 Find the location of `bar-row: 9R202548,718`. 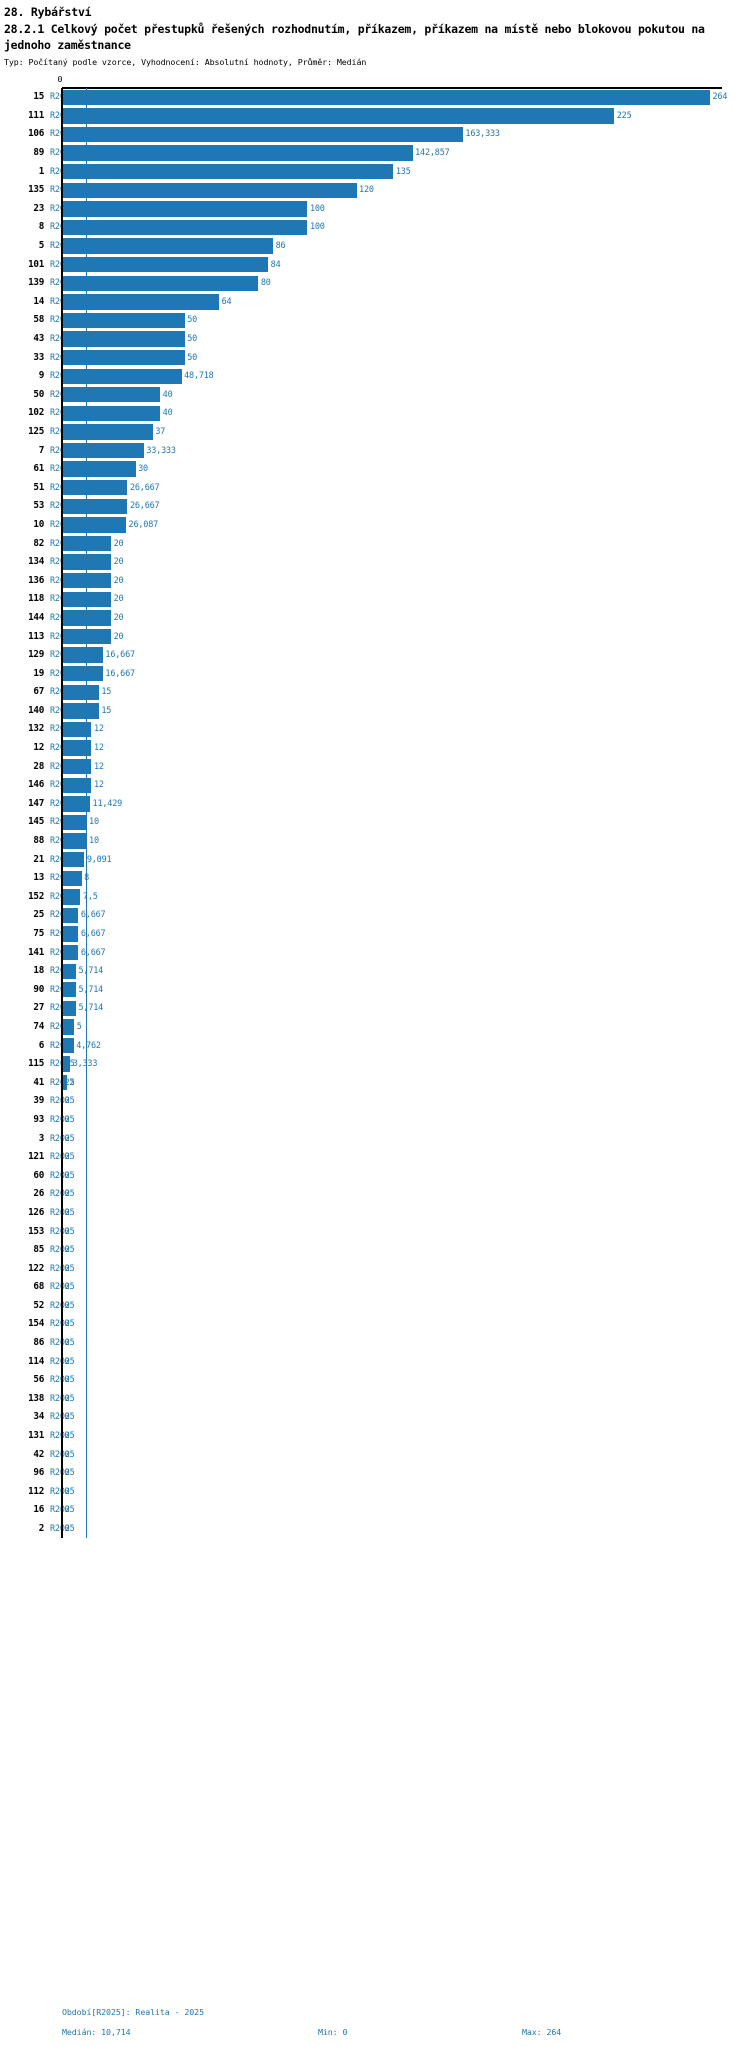

bar-row: 9R202548,718 is located at coordinates (375, 376).